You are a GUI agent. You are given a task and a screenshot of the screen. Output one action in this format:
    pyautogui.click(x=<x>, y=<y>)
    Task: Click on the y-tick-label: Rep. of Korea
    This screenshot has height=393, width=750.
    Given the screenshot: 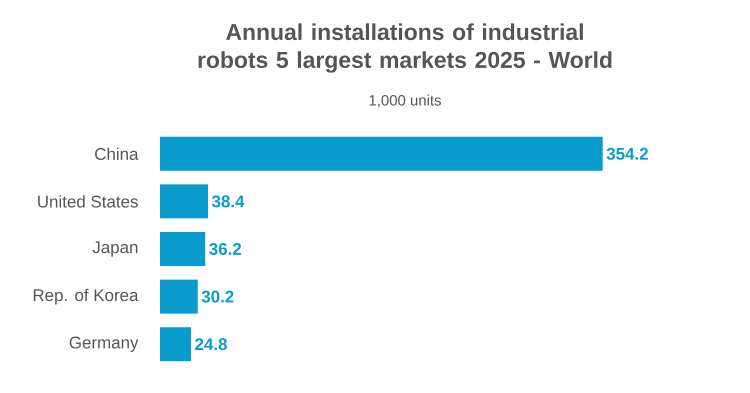 What is the action you would take?
    pyautogui.click(x=86, y=296)
    